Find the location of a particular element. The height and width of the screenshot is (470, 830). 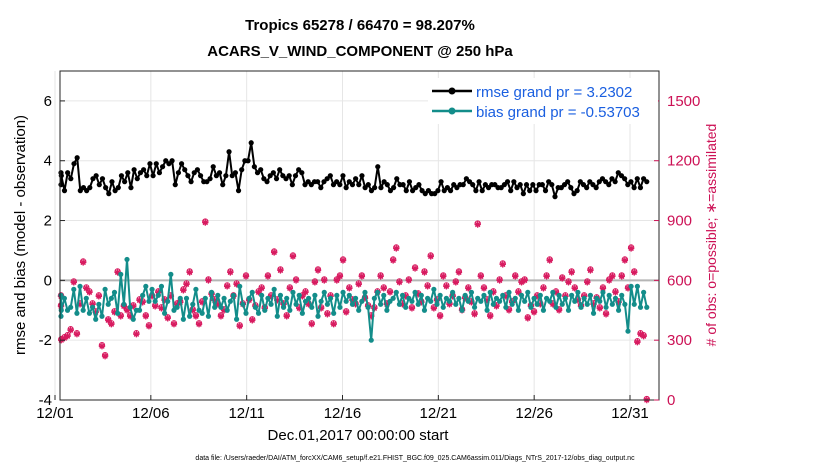

legend-bias-label: bias grand pr = -0.53703 is located at coordinates (558, 112).